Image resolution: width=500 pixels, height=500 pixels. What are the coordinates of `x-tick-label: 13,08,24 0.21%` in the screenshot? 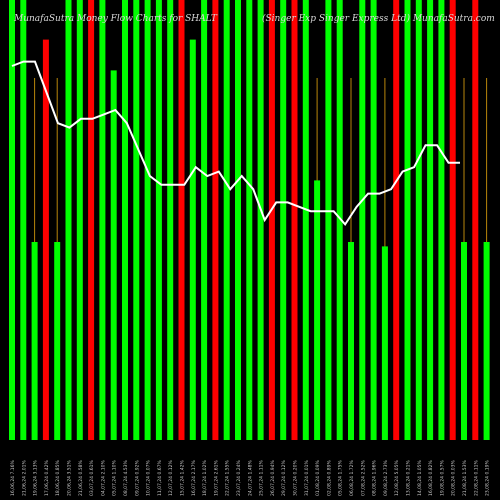 It's located at (409, 478).